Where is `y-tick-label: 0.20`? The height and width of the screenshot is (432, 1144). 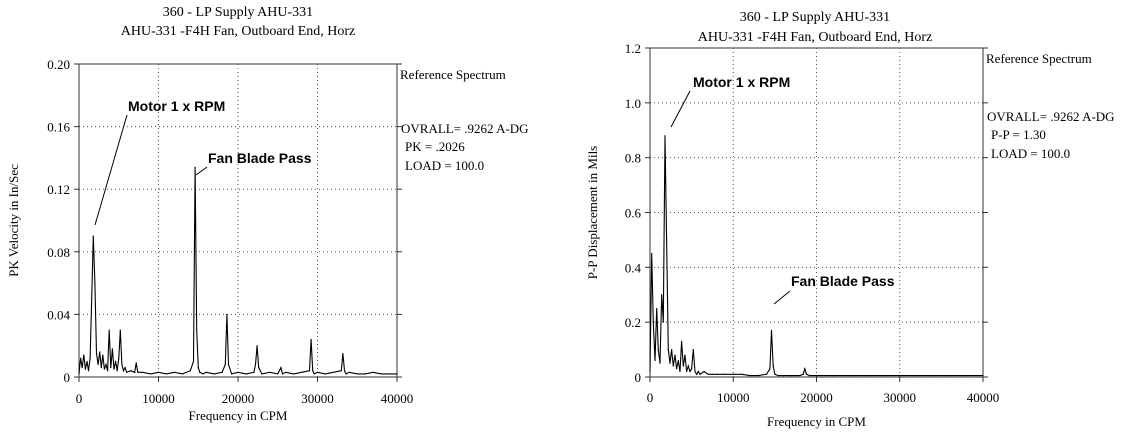
y-tick-label: 0.20 is located at coordinates (58, 64).